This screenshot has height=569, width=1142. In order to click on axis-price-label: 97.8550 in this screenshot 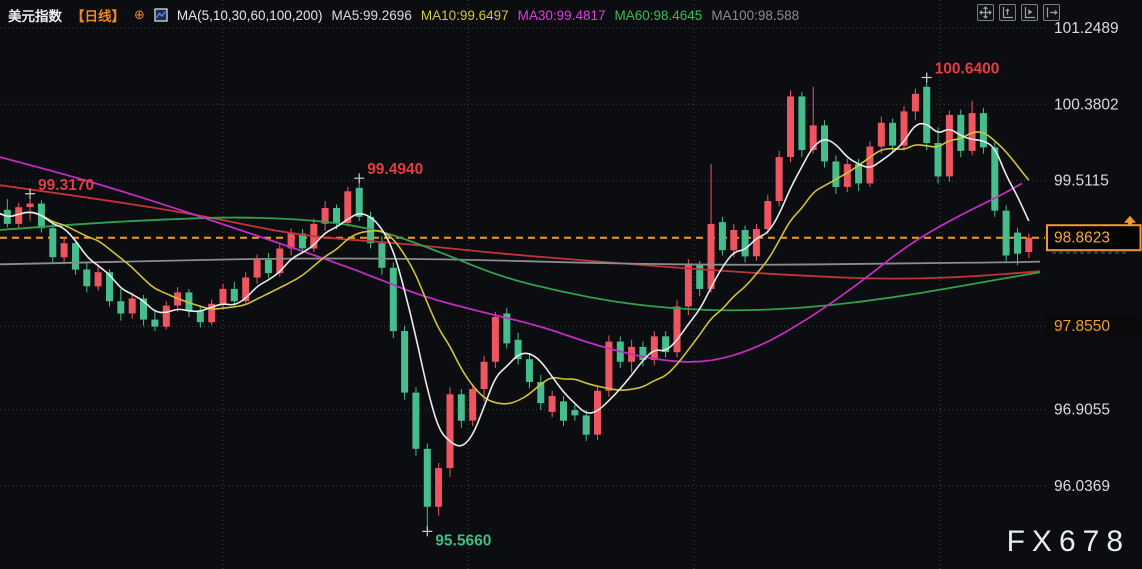, I will do `click(1082, 326)`.